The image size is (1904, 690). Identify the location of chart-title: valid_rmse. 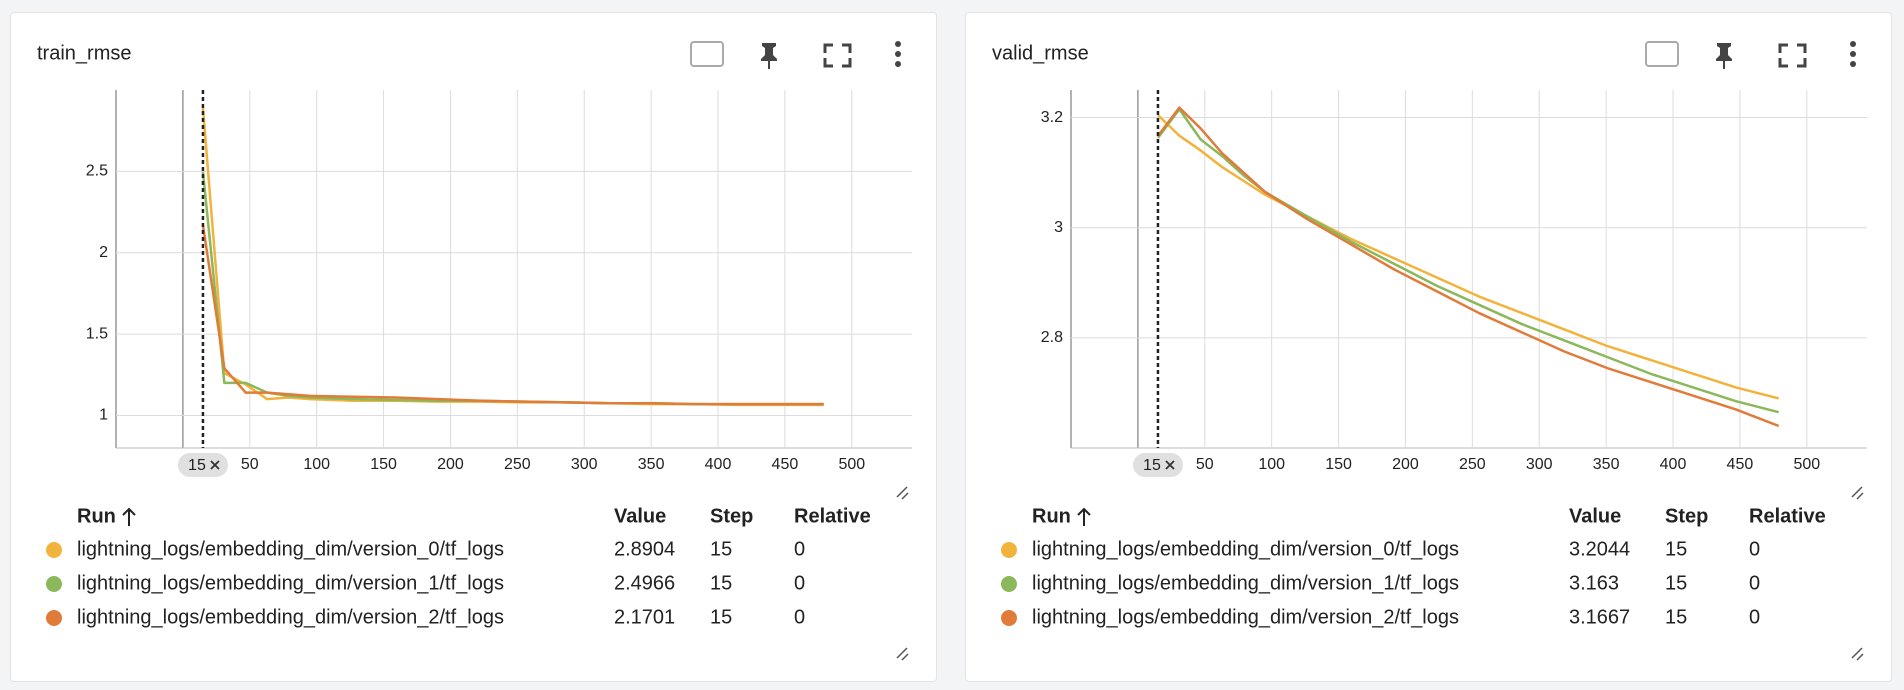
(1040, 53).